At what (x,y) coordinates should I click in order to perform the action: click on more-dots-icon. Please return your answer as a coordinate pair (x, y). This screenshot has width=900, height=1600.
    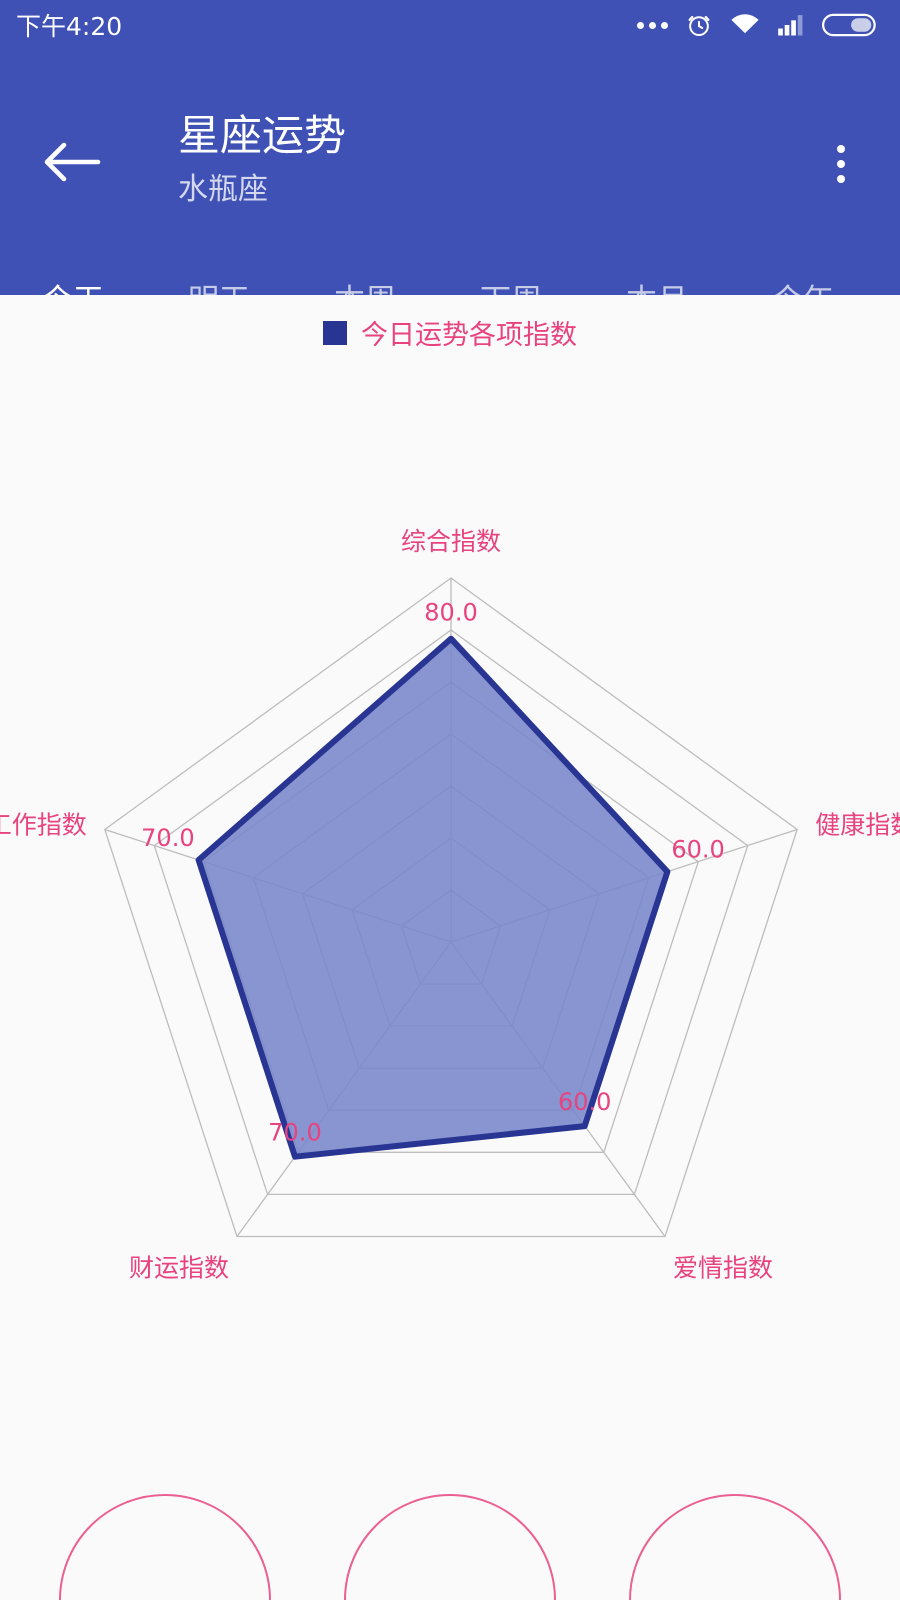
    Looking at the image, I should click on (652, 25).